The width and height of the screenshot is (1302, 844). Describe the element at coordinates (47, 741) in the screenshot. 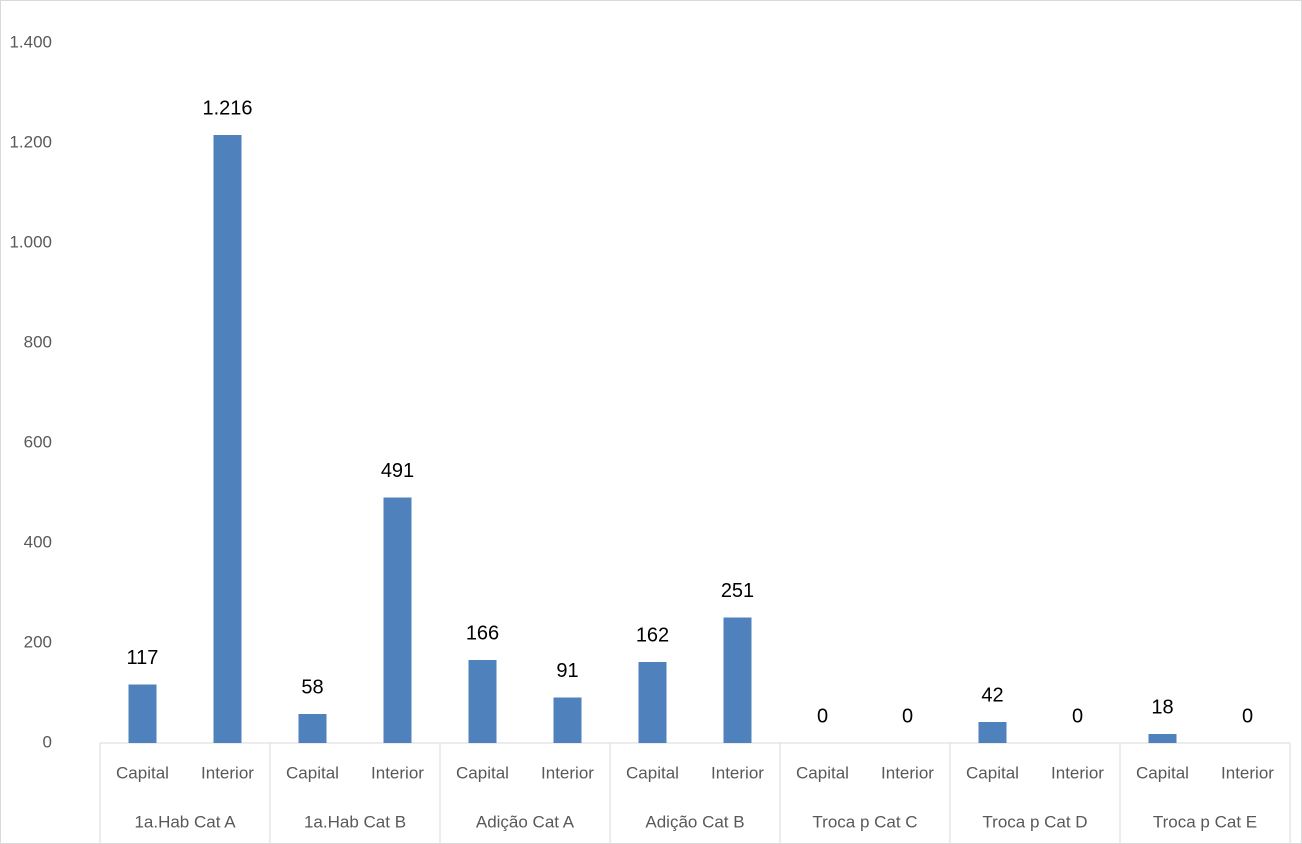

I see `y-tick-label: 0` at that location.